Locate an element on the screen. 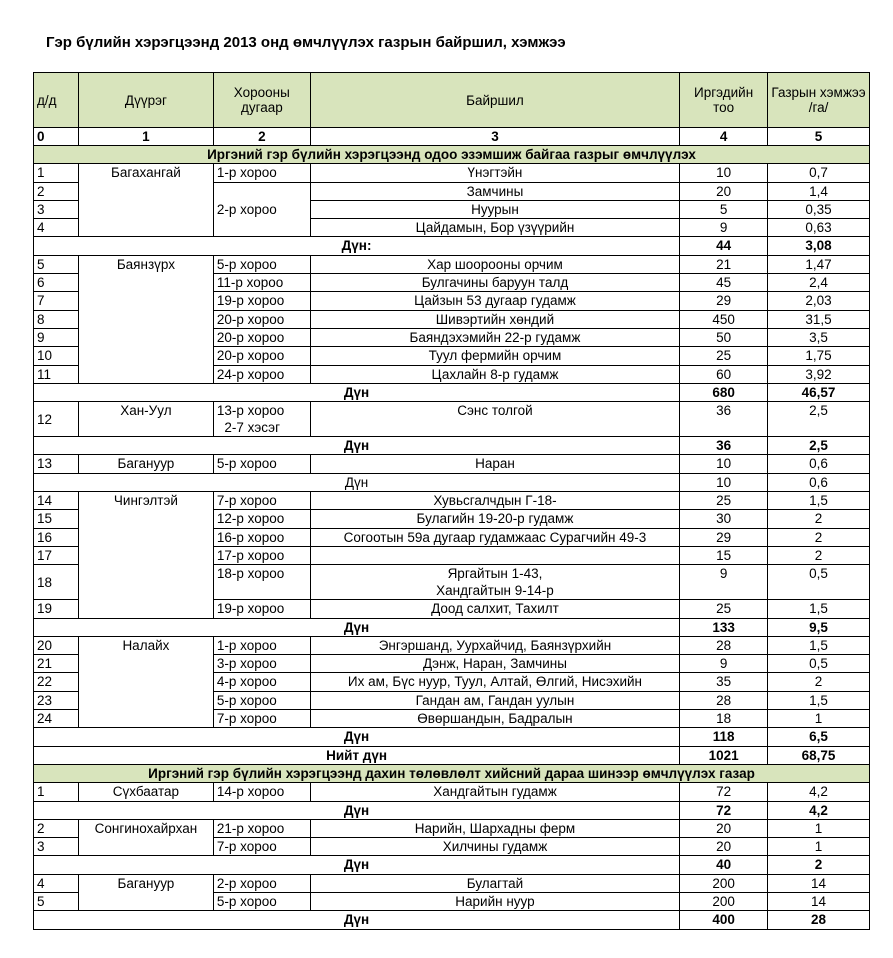 This screenshot has height=958, width=893. subtotal-row: Дүн: 44 3,08 is located at coordinates (451, 246).